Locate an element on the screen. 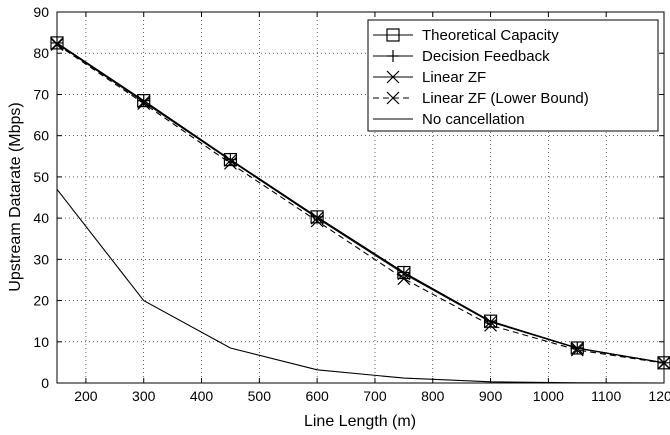 The width and height of the screenshot is (670, 435). y-tick-label: 90 is located at coordinates (41, 12).